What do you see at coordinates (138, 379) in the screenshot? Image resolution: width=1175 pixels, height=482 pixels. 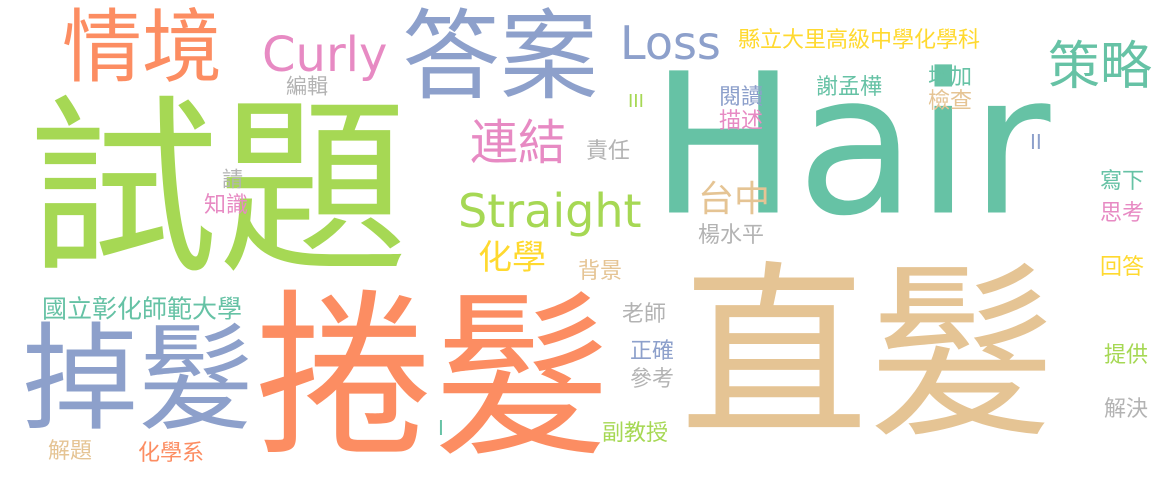 I see `word-diaofa: 掉髮` at bounding box center [138, 379].